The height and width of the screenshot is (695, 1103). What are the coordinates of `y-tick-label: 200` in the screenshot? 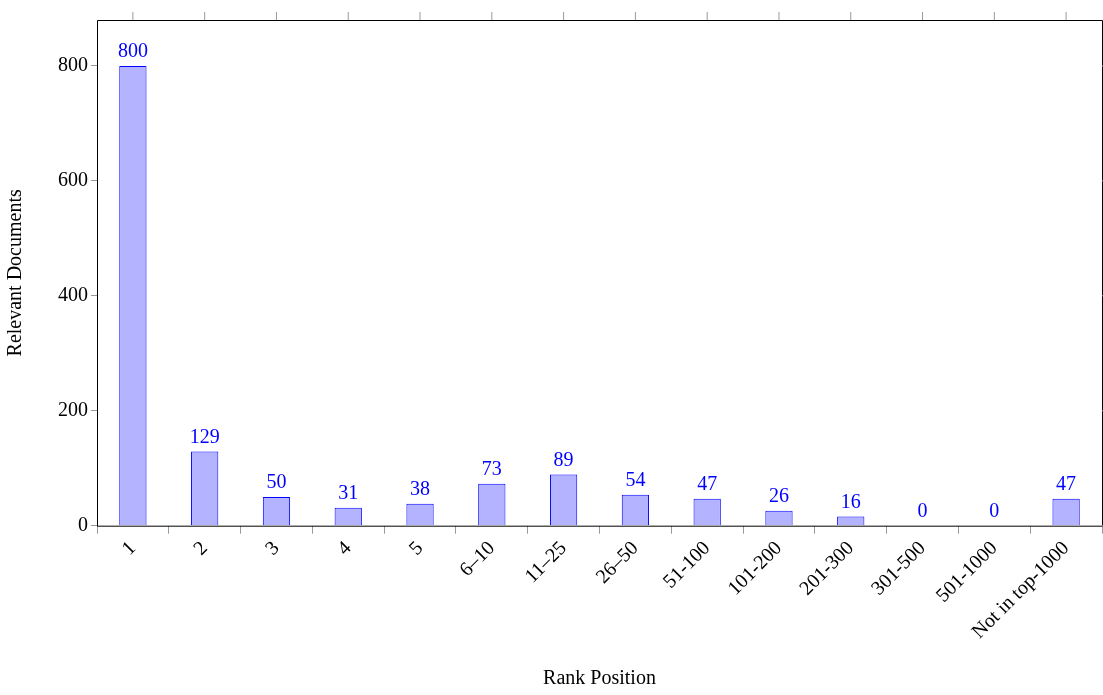 It's located at (73, 409).